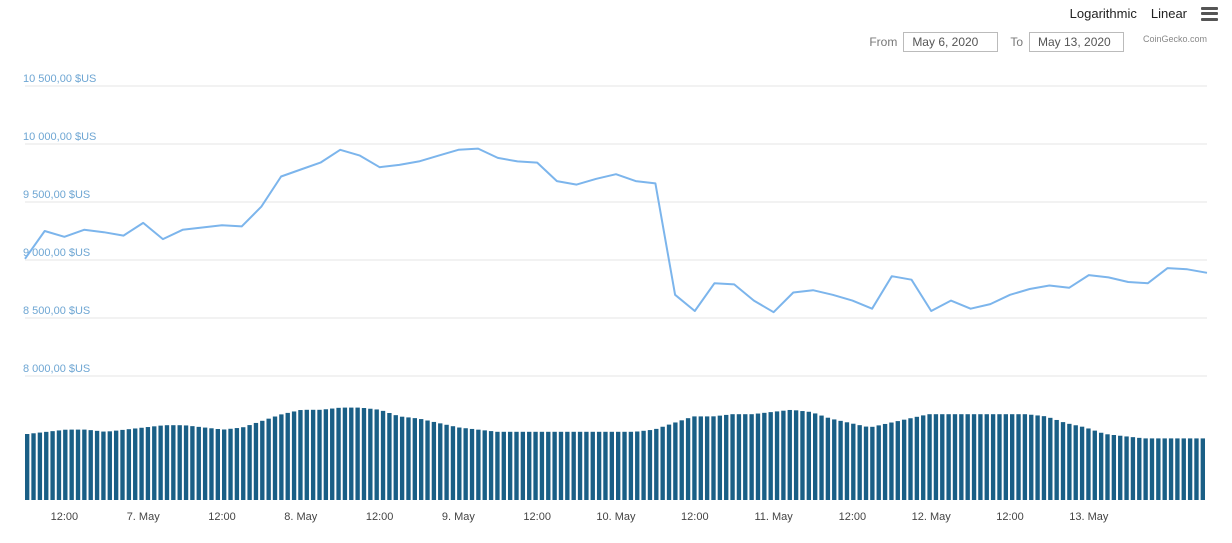 The image size is (1232, 543). What do you see at coordinates (56, 311) in the screenshot?
I see `y-tick-label: 8 500,00 $US` at bounding box center [56, 311].